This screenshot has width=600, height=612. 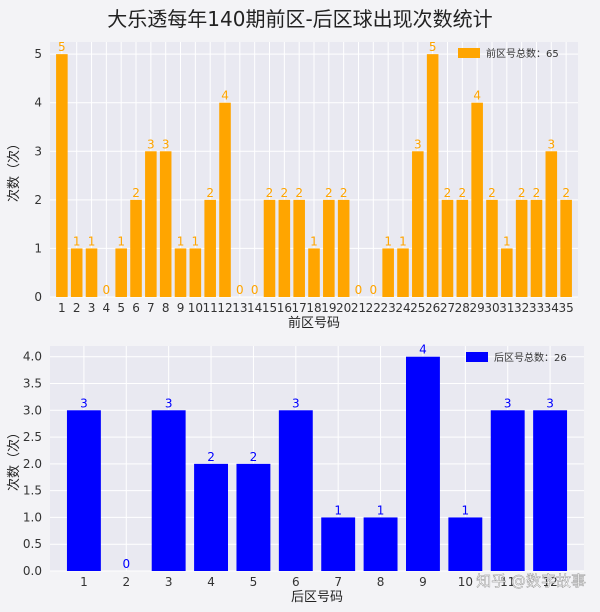 I want to click on y-tick-label: 1, so click(x=38, y=248).